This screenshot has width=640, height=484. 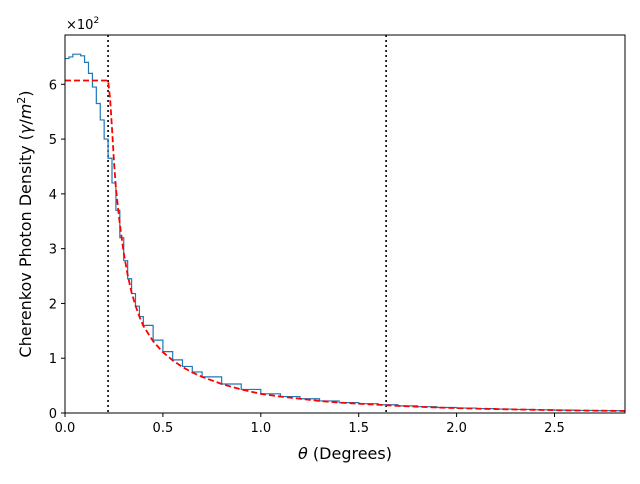 I want to click on x-axis-label-text: (Degrees), so click(x=350, y=453).